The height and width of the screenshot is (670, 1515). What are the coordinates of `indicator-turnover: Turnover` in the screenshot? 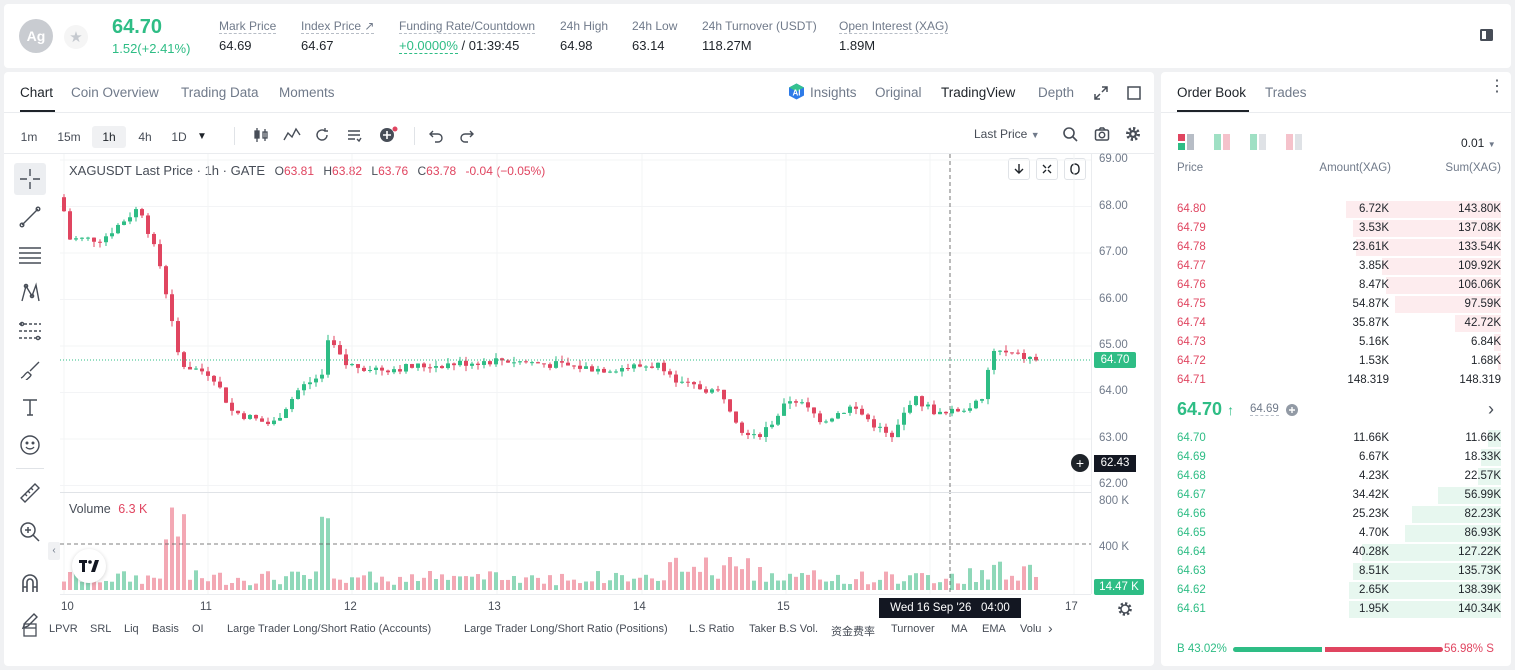 It's located at (913, 629).